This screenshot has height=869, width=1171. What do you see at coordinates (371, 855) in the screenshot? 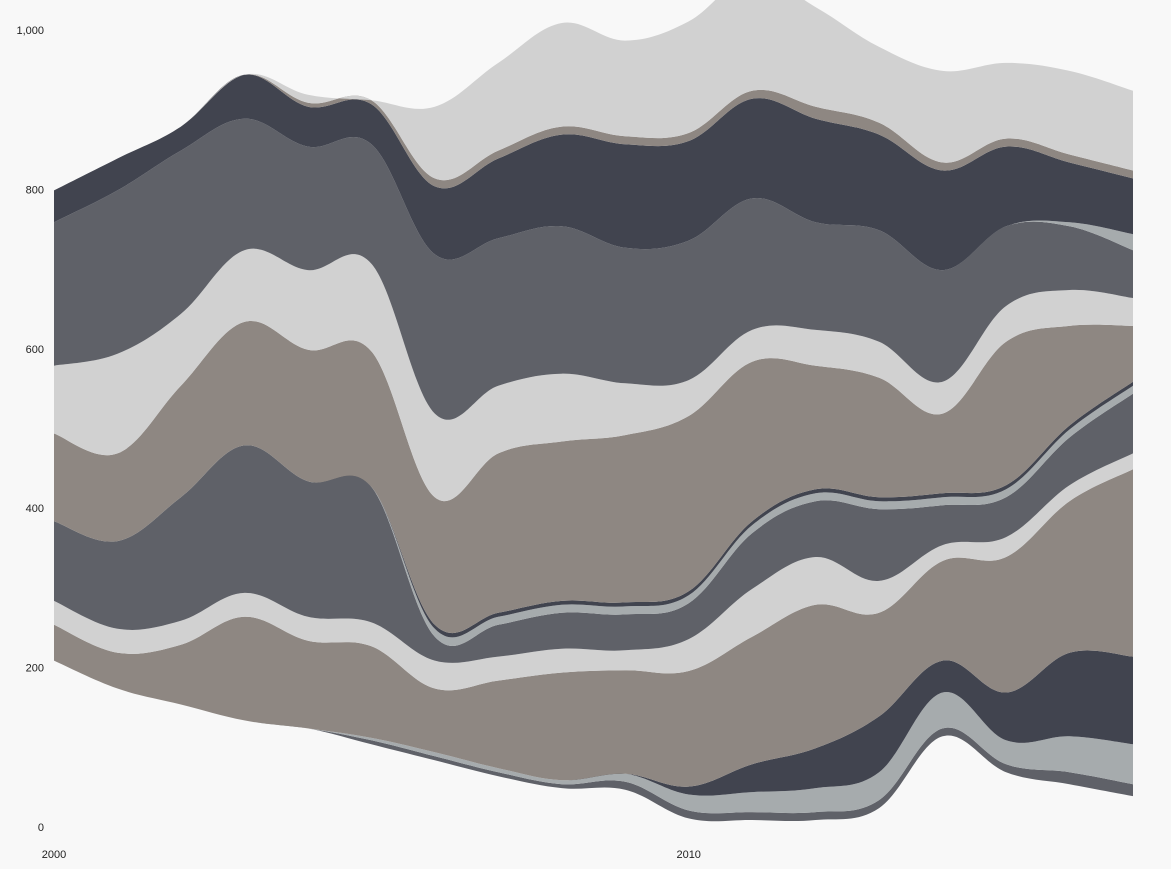
I see `x-axis: 2000 2010` at bounding box center [371, 855].